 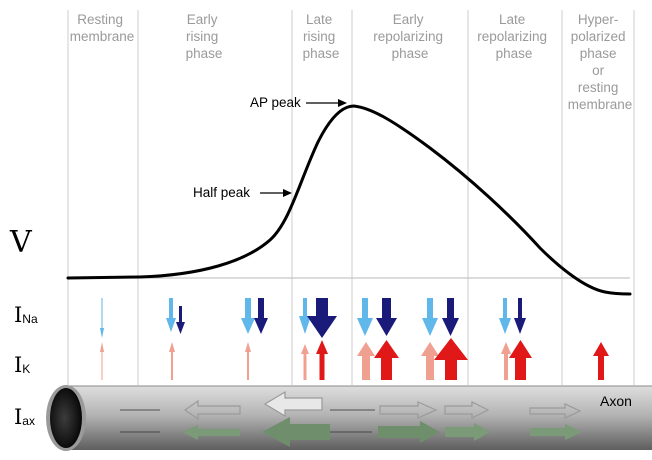 What do you see at coordinates (204, 36) in the screenshot?
I see `phase-label-early-rising: Early rising phase` at bounding box center [204, 36].